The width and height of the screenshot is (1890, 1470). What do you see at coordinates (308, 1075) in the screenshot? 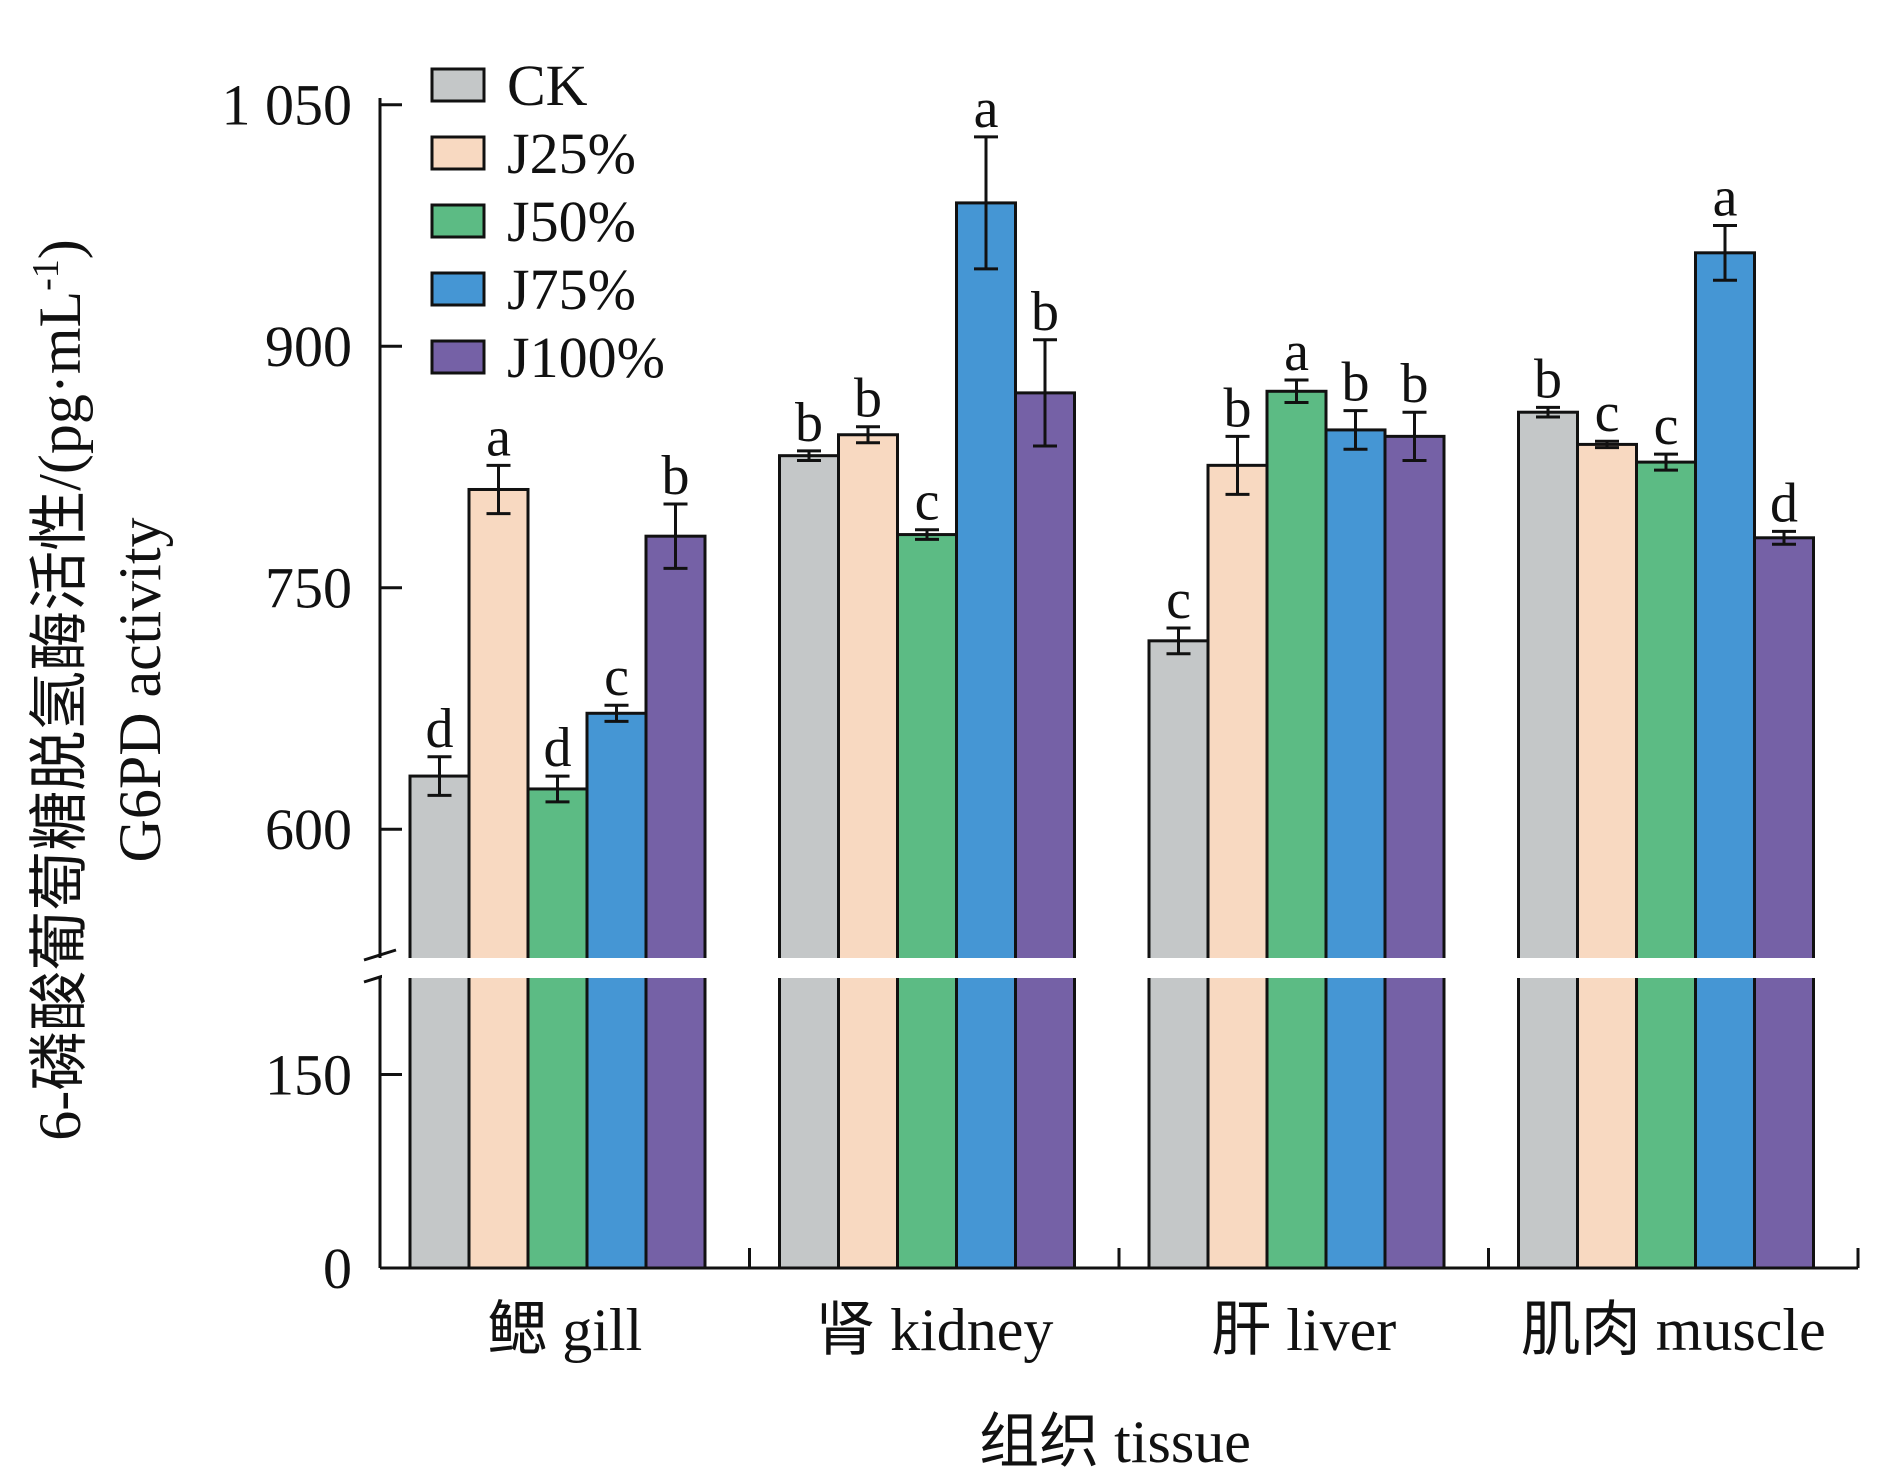
I see `y-tick-label: 150` at bounding box center [308, 1075].